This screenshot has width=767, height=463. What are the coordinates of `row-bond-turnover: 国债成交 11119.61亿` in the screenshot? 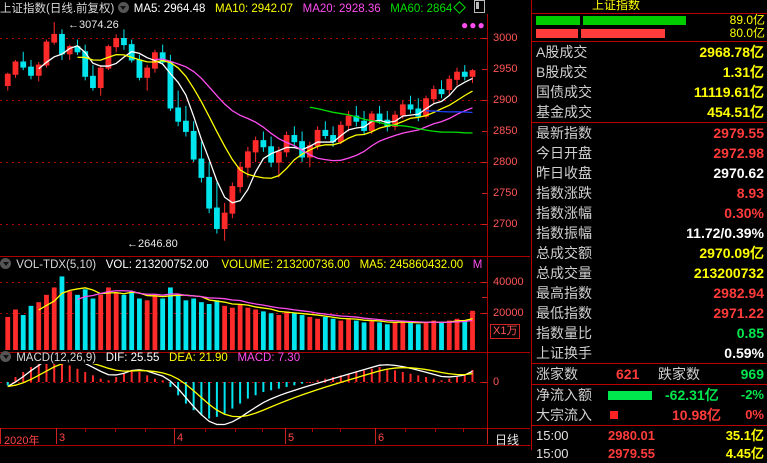 It's located at (649, 92).